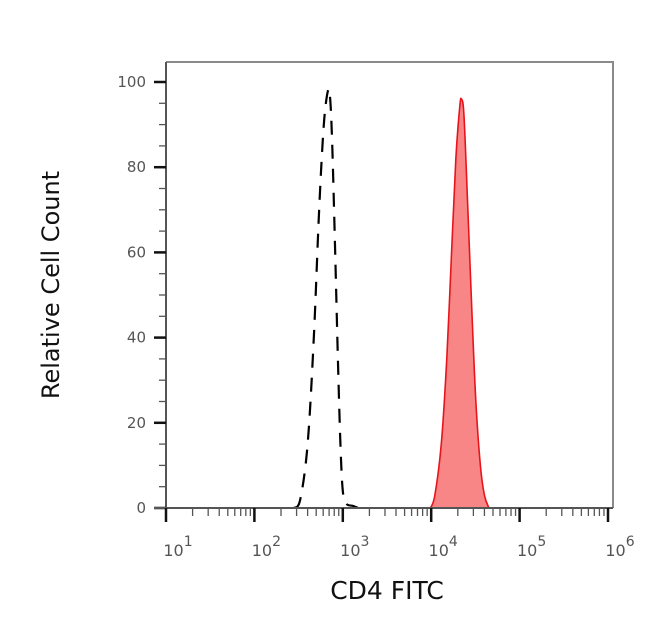  I want to click on x-tick-label: 10⁶, so click(619, 547).